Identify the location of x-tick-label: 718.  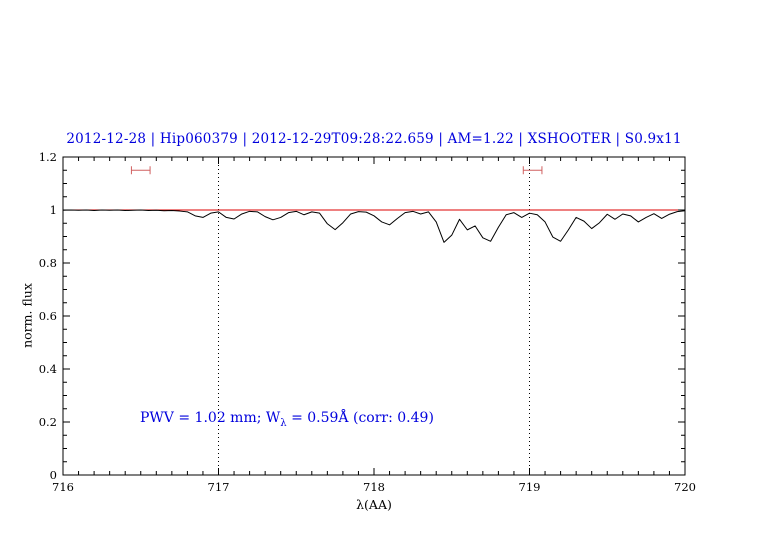
(374, 487).